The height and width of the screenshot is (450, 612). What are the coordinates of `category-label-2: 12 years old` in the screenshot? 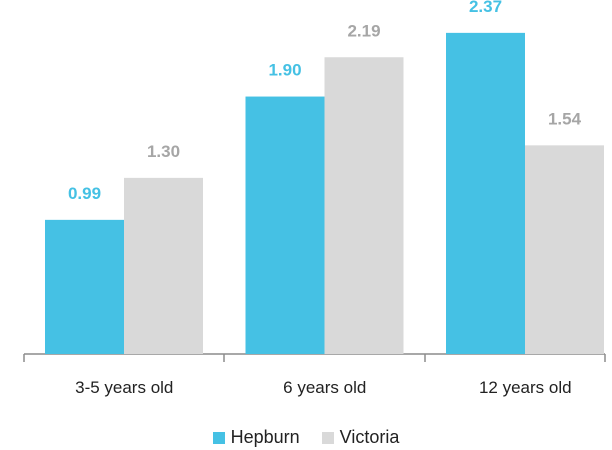 It's located at (525, 387).